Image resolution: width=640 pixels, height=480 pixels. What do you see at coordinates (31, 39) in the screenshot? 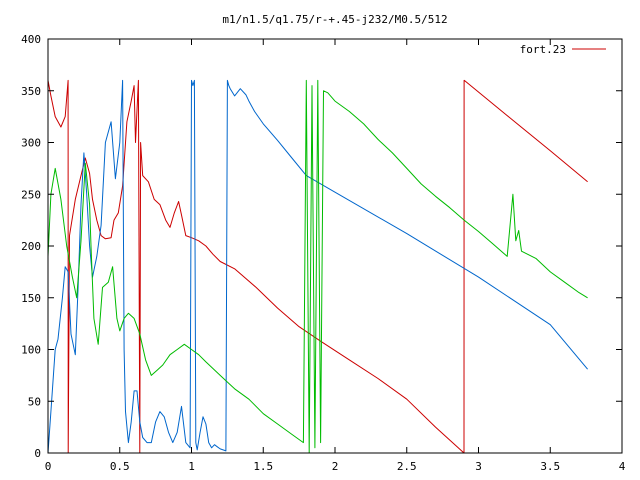
I see `y-tick-label: 400` at bounding box center [31, 39].